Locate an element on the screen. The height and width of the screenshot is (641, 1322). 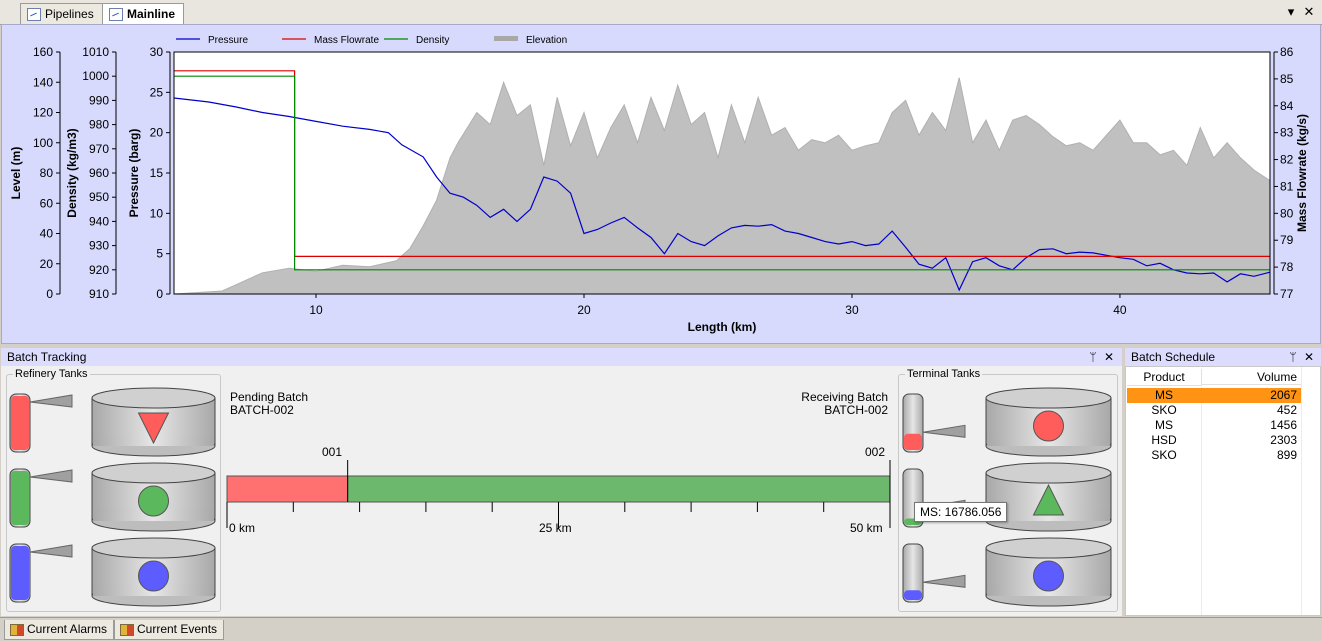
legend-label: Pressure is located at coordinates (228, 40).